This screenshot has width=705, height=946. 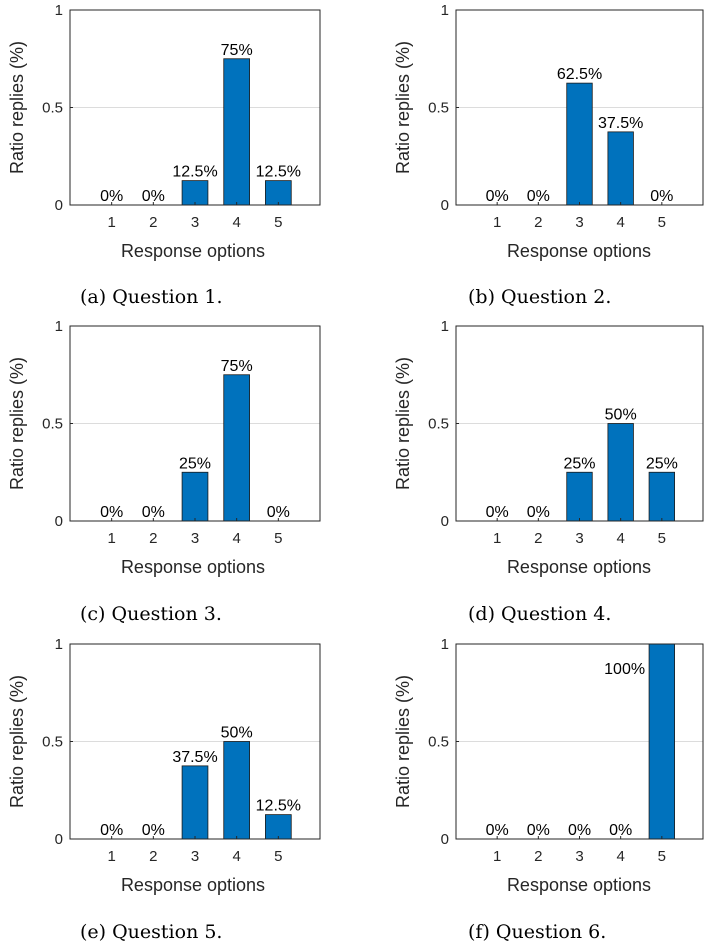 I want to click on subfigure-caption: (b) Question 2., so click(x=539, y=297).